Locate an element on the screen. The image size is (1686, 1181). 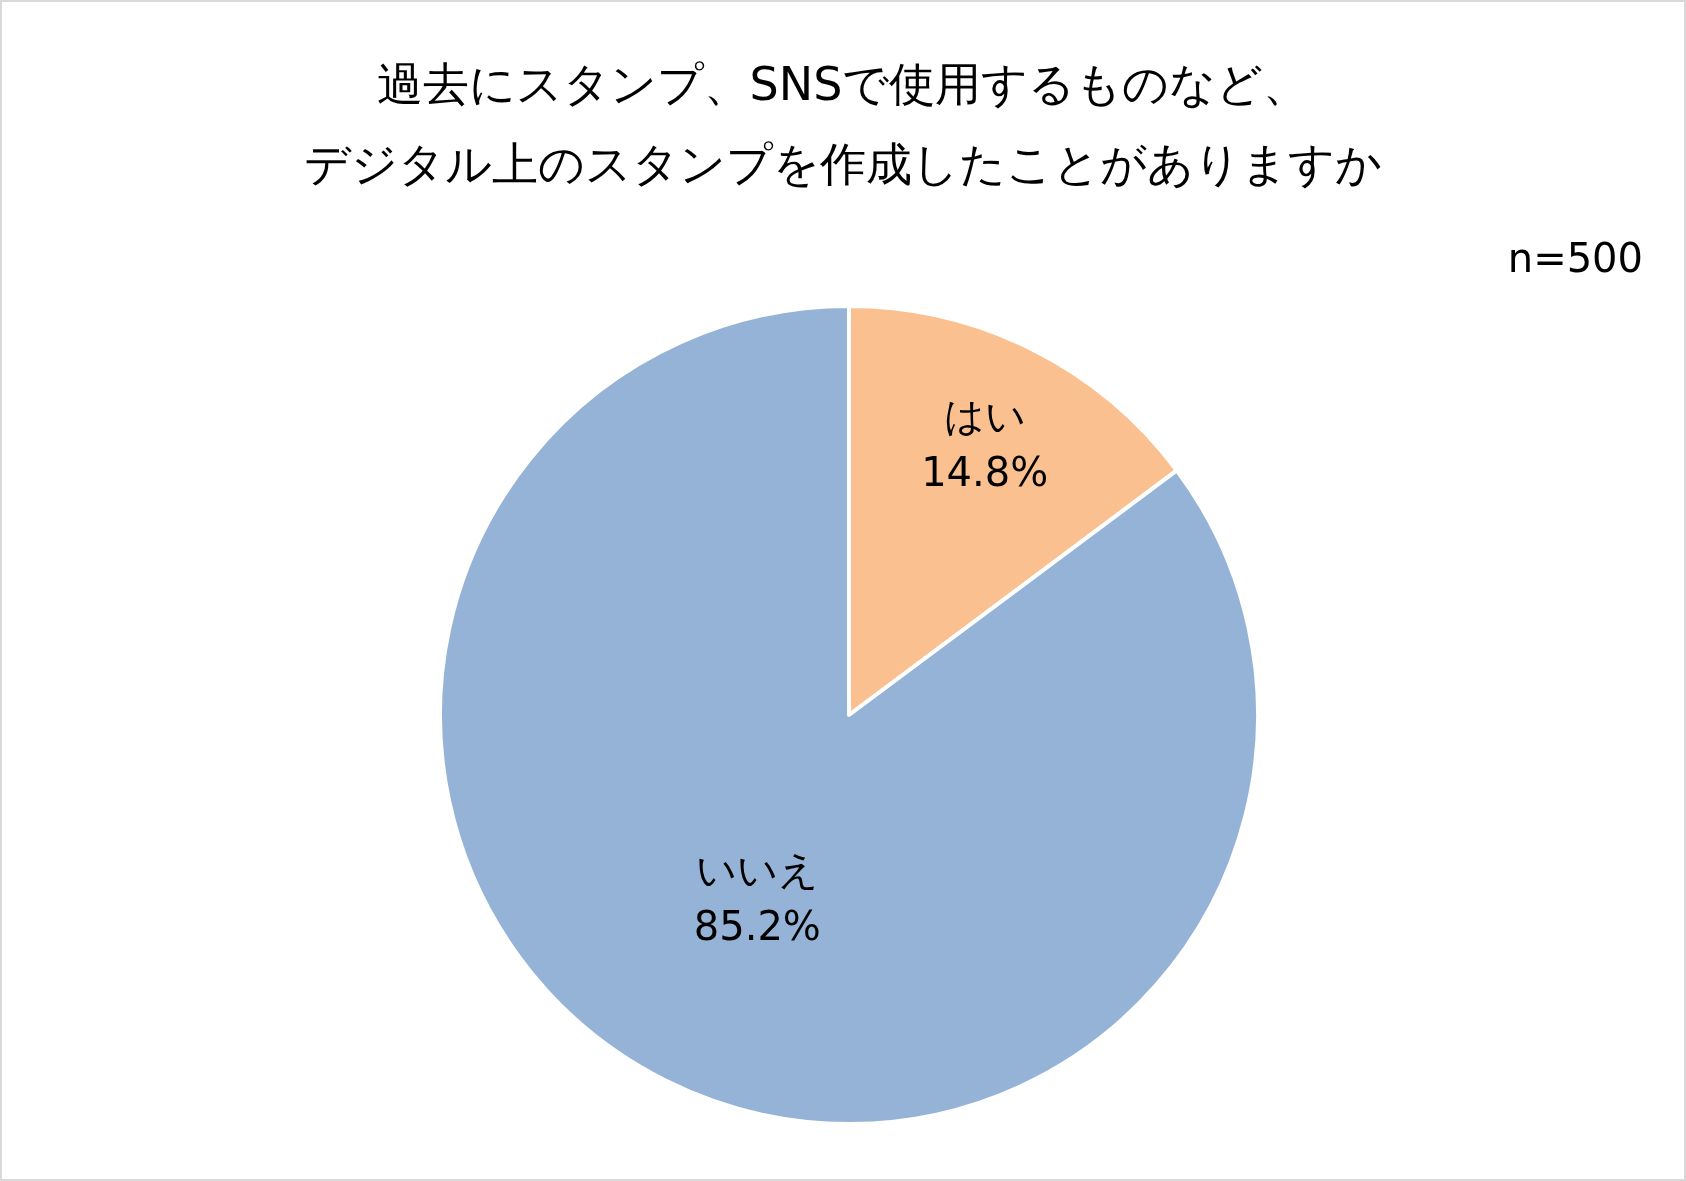
text: n=500 is located at coordinates (1575, 258).